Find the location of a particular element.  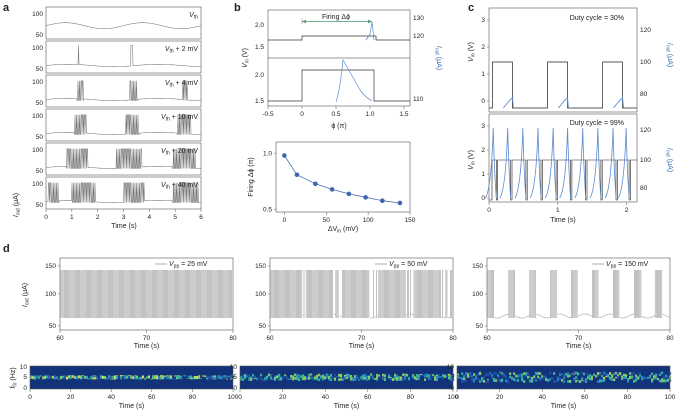

panel-a-xticks: 0 1 2 3 4 5 6 is located at coordinates (123, 215).